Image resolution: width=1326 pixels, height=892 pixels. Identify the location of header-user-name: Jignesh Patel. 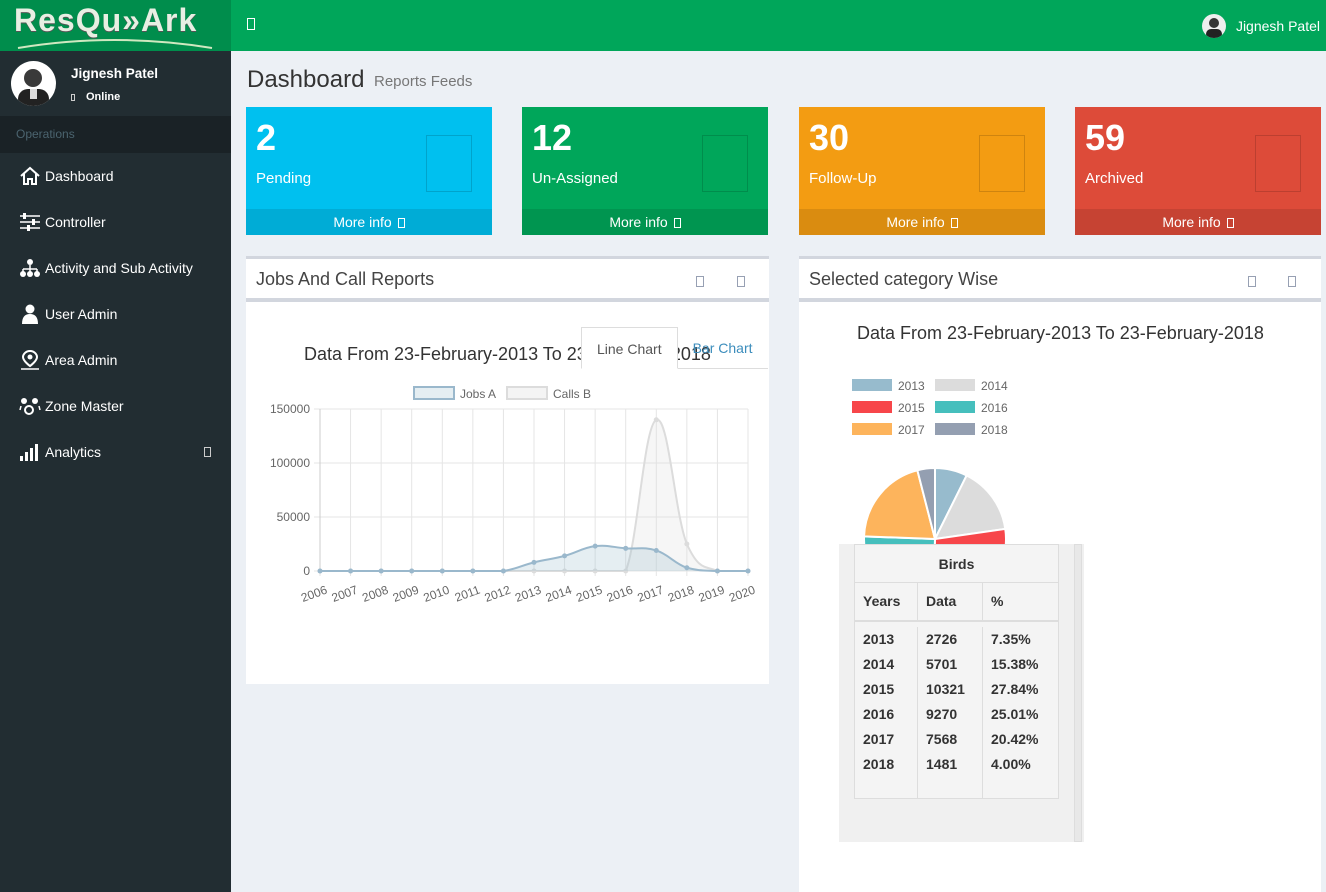
(1277, 26).